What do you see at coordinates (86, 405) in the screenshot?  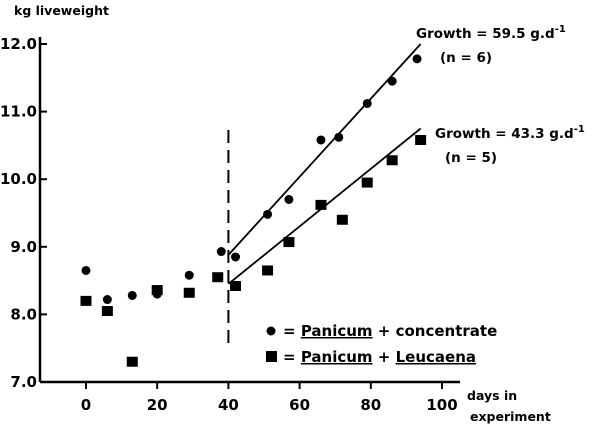 I see `x-tick-label: 0` at bounding box center [86, 405].